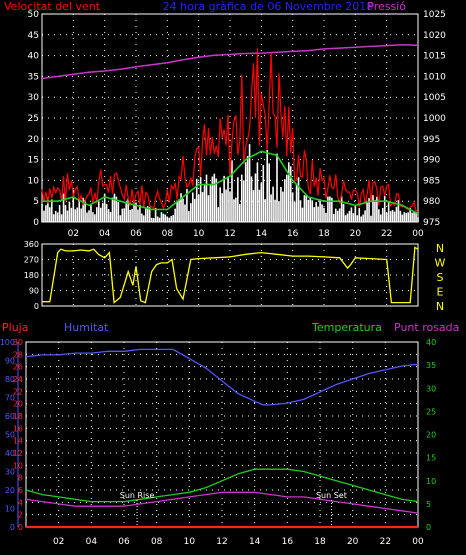  Describe the element at coordinates (33, 161) in the screenshot. I see `wind-y-tick-label: 15` at that location.